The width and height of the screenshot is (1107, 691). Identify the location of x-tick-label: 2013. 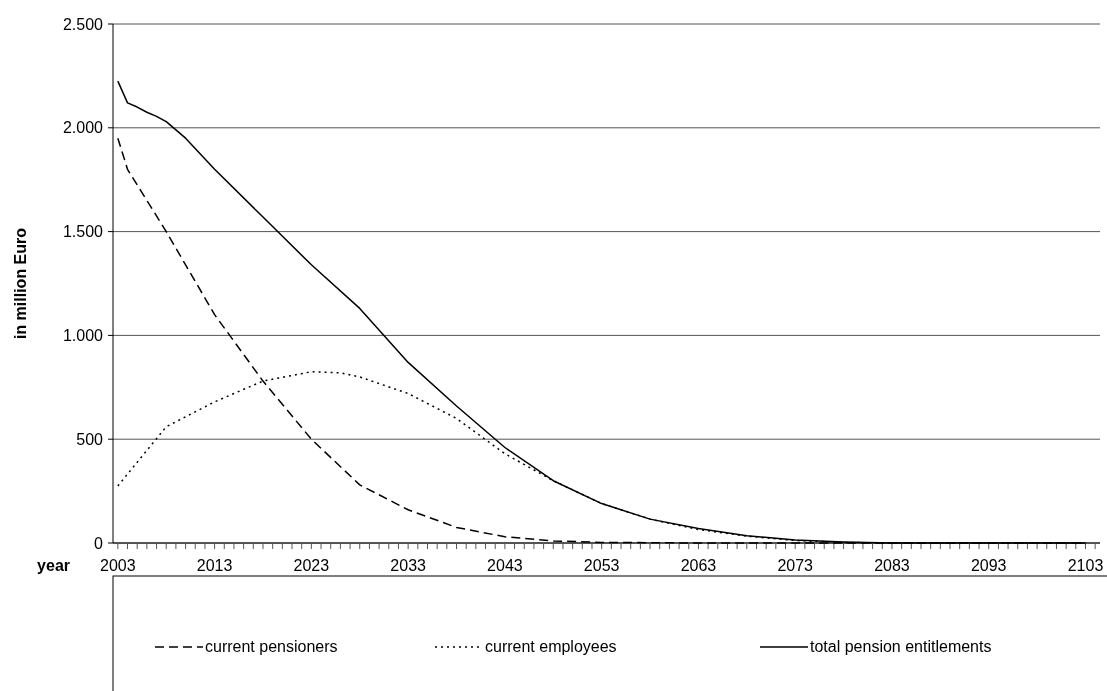
(214, 565).